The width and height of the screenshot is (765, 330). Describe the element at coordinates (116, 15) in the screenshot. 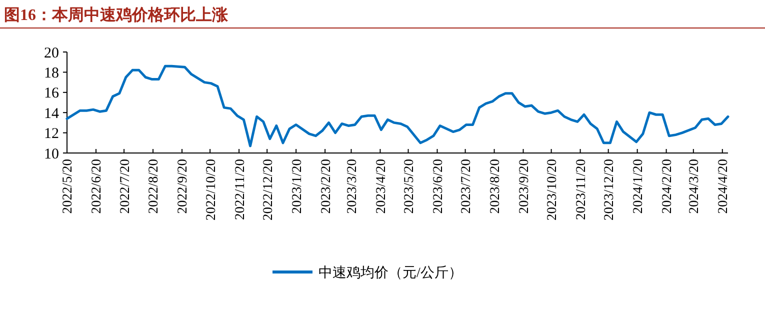

I see `chart-title: 图16：本周中速鸡价格环比上涨` at that location.